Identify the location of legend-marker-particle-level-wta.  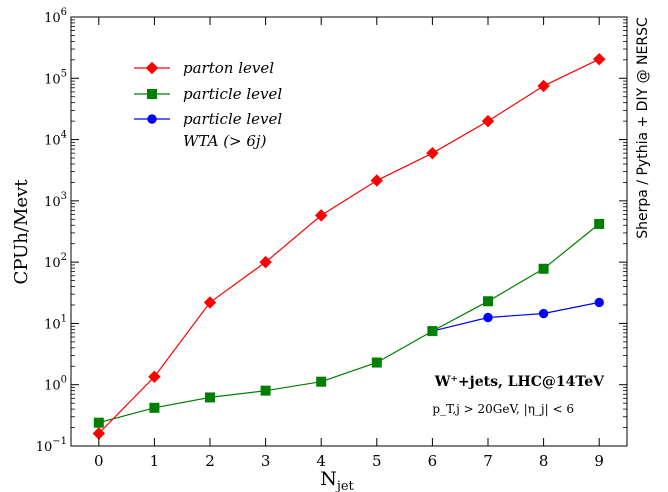
(152, 119).